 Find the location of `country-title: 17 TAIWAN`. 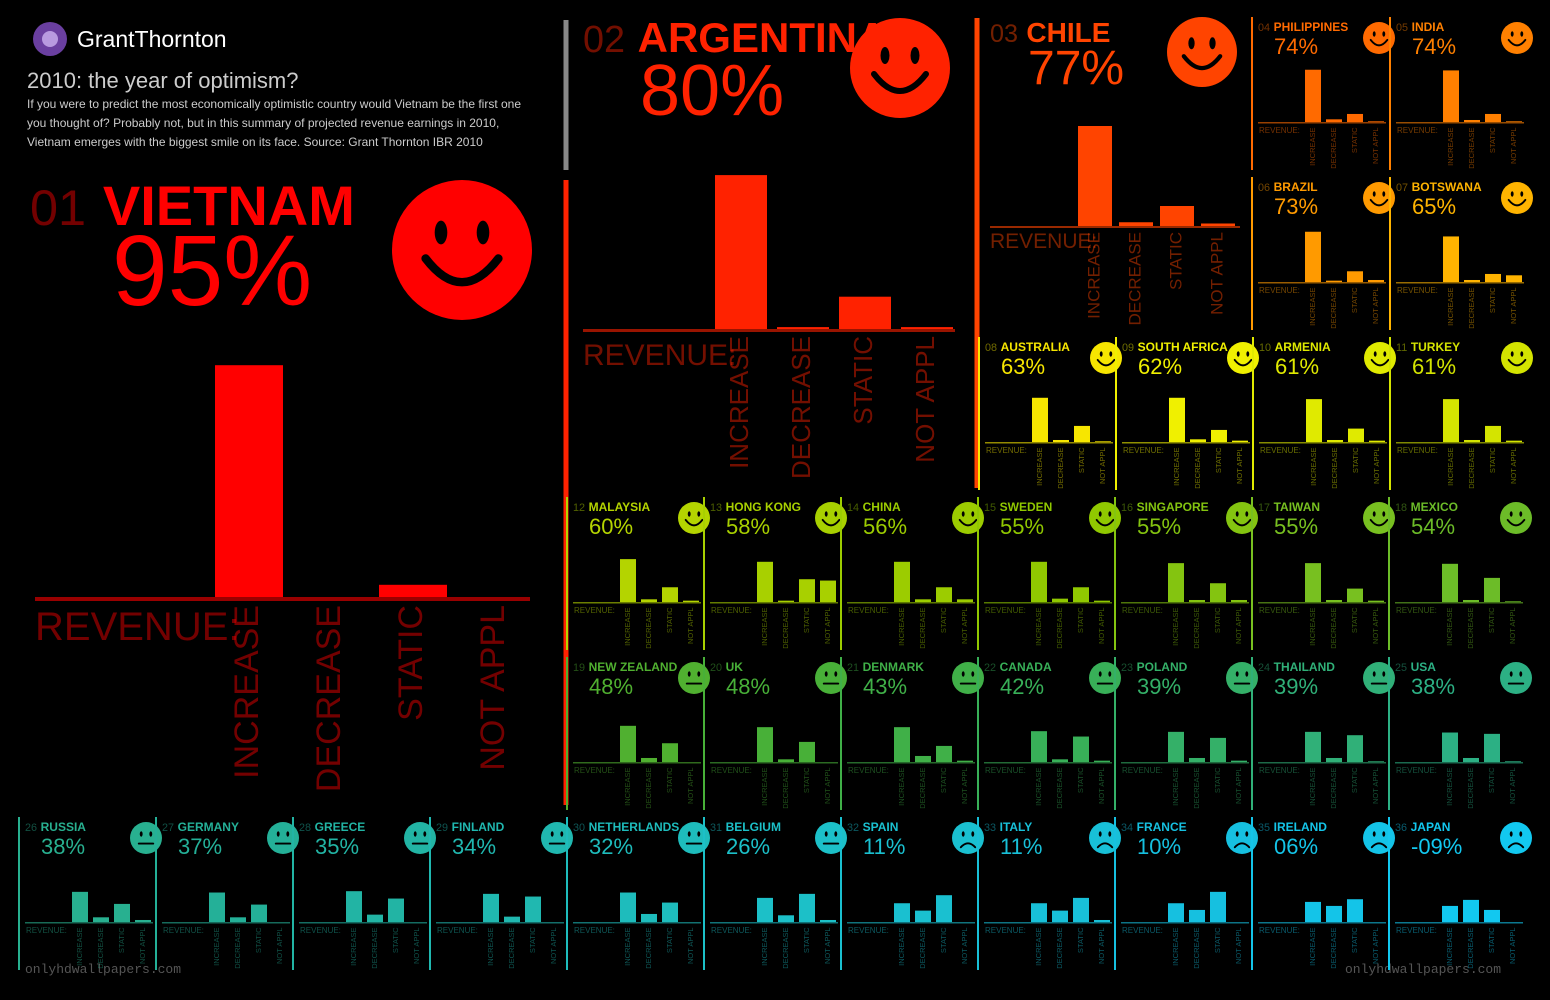

country-title: 17 TAIWAN is located at coordinates (1289, 507).